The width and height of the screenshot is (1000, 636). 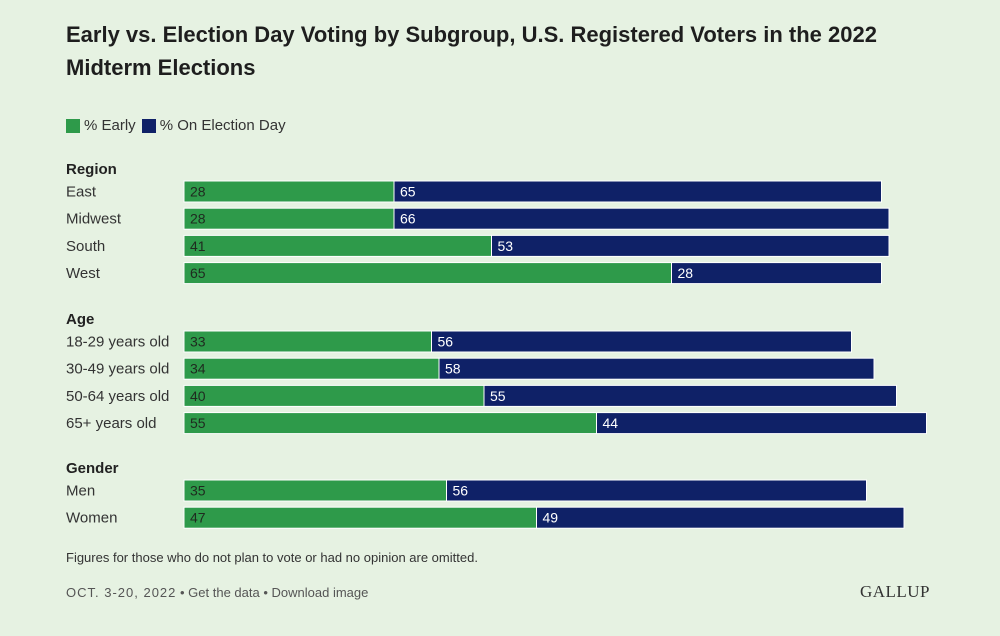 What do you see at coordinates (894, 591) in the screenshot?
I see `gallup-logo: GALLUP` at bounding box center [894, 591].